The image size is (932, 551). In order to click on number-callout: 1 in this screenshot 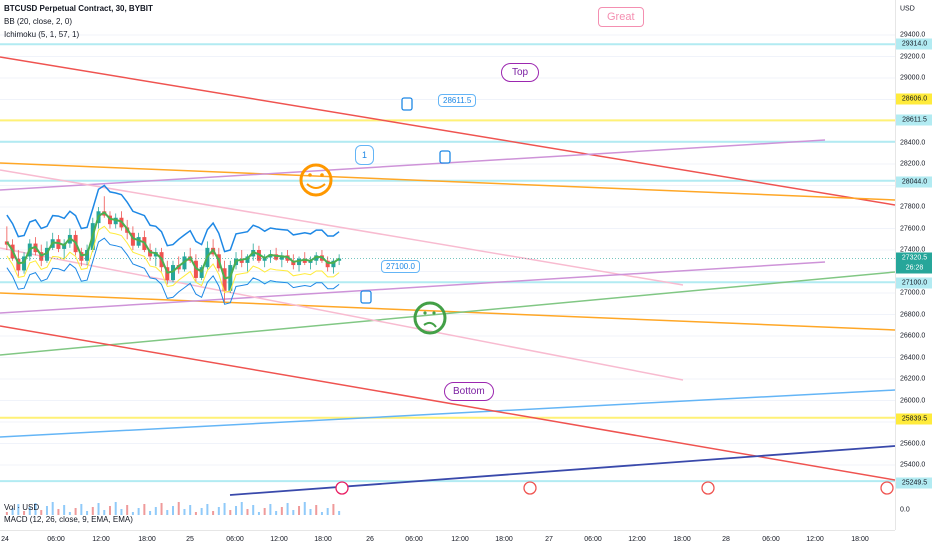, I will do `click(365, 155)`.